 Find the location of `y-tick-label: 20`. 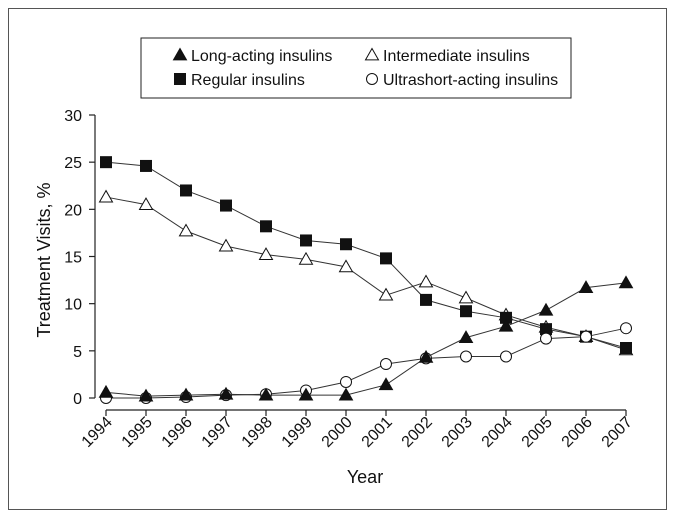

y-tick-label: 20 is located at coordinates (73, 210).